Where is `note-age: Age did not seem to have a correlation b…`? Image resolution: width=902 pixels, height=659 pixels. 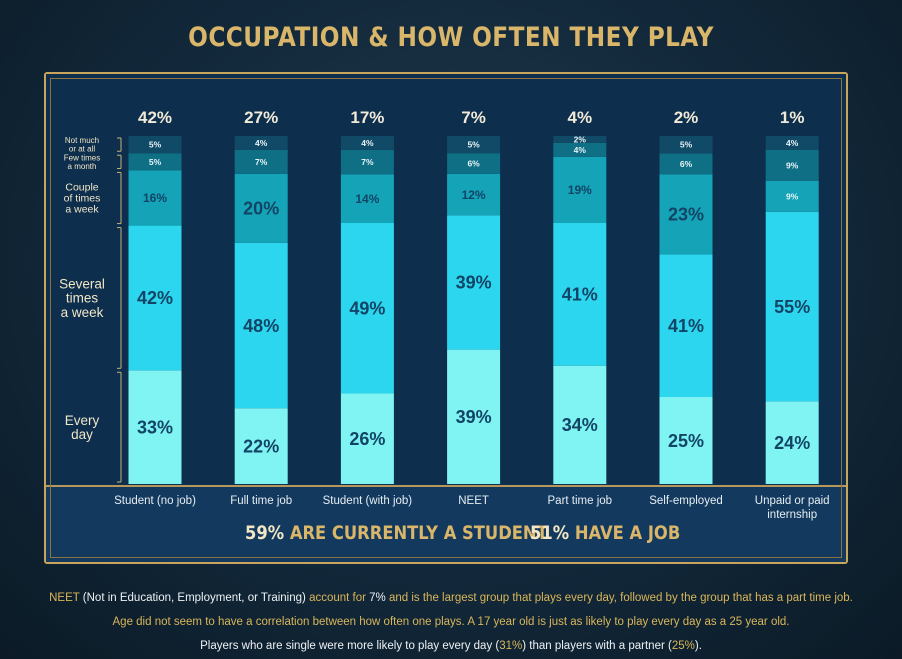
note-age: Age did not seem to have a correlation b… is located at coordinates (451, 622).